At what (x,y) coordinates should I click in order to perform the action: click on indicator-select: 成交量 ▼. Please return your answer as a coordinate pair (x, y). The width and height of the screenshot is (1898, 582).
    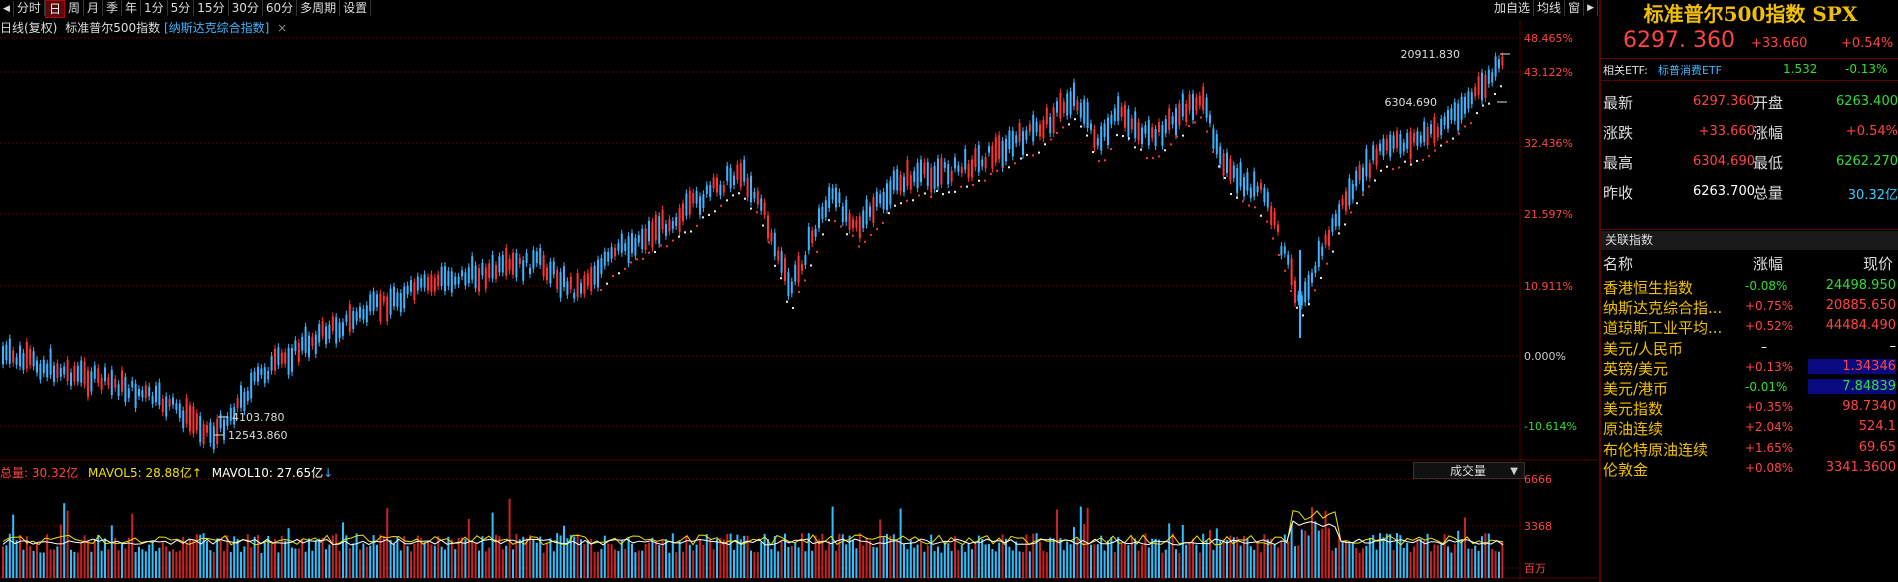
    Looking at the image, I should click on (1469, 470).